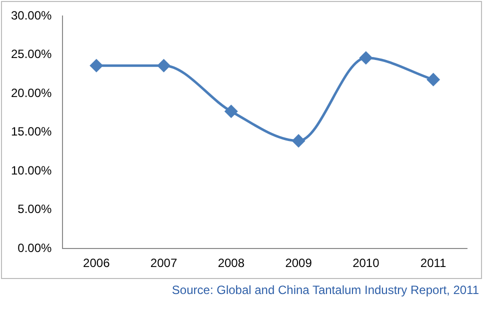 Image resolution: width=483 pixels, height=324 pixels. I want to click on y-tick-label: 15.00%, so click(31, 131).